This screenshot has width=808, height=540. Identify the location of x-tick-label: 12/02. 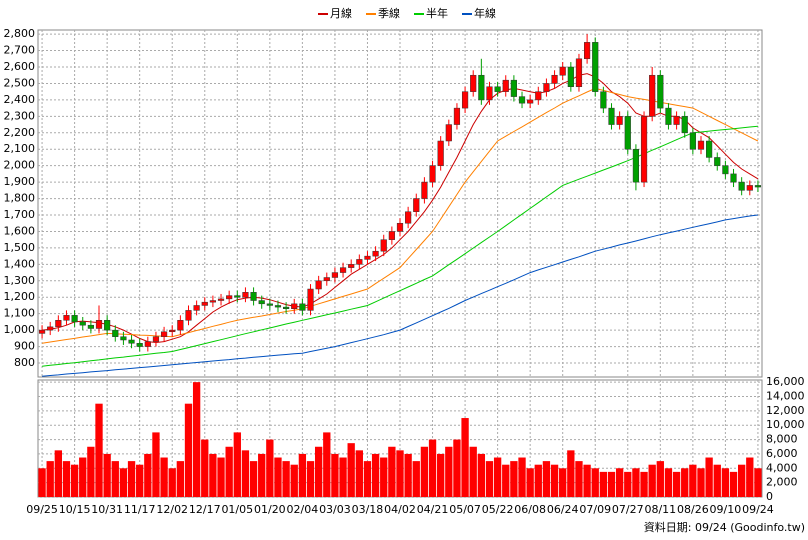
(172, 509).